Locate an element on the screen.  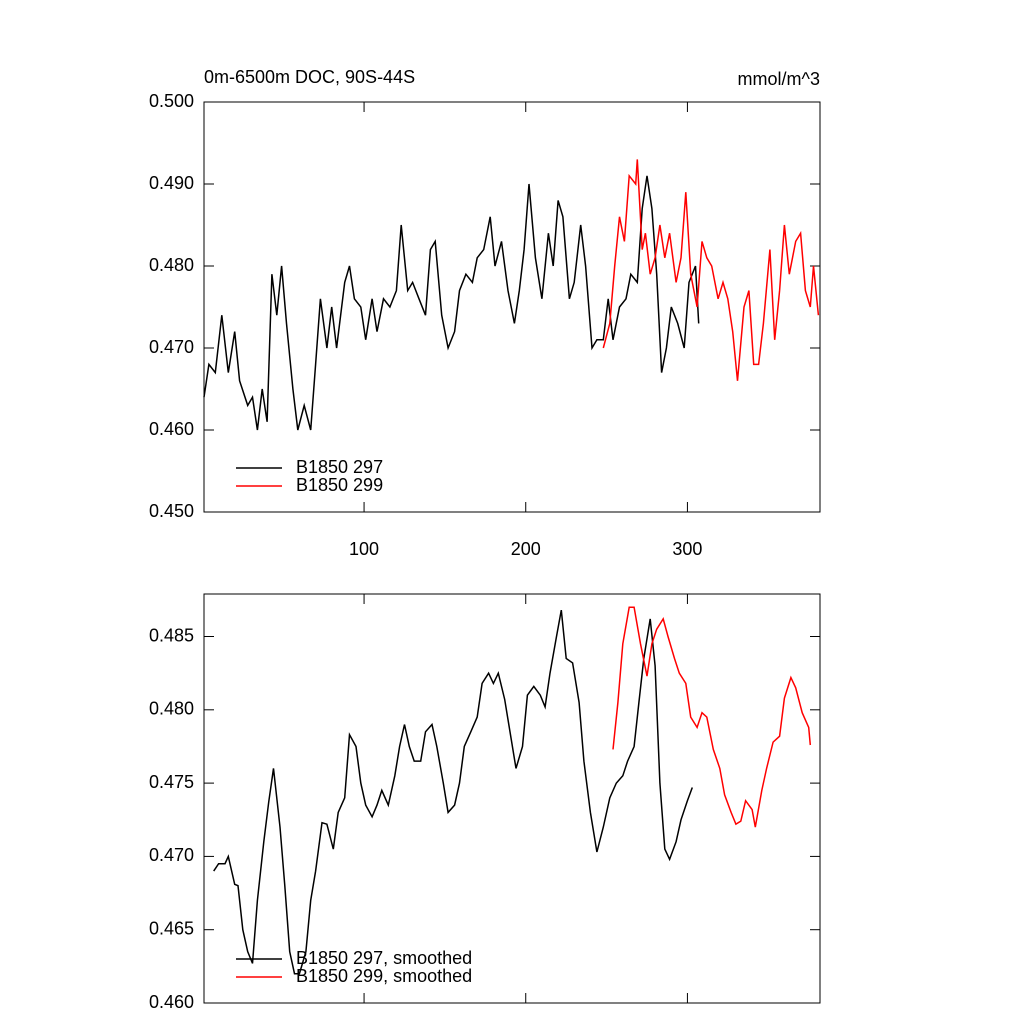
x-tick-label: 200 is located at coordinates (526, 549).